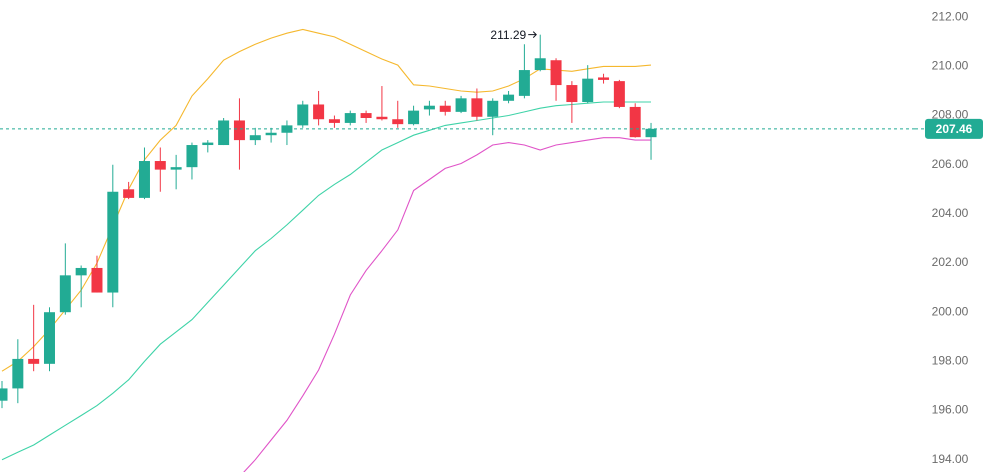 The width and height of the screenshot is (987, 472). I want to click on y-tick-label: 198.00, so click(950, 361).